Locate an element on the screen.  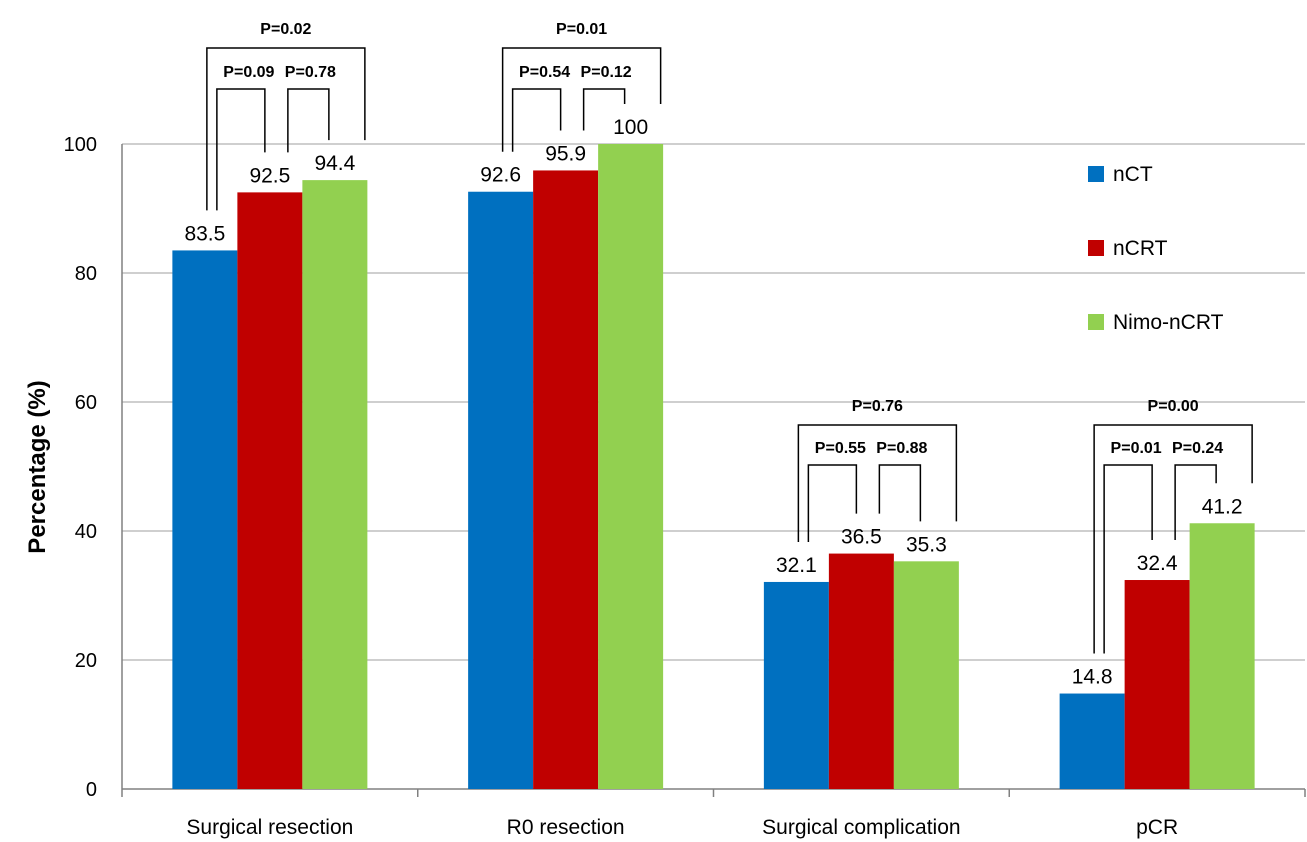
p-value-label: P=0.78 is located at coordinates (310, 72).